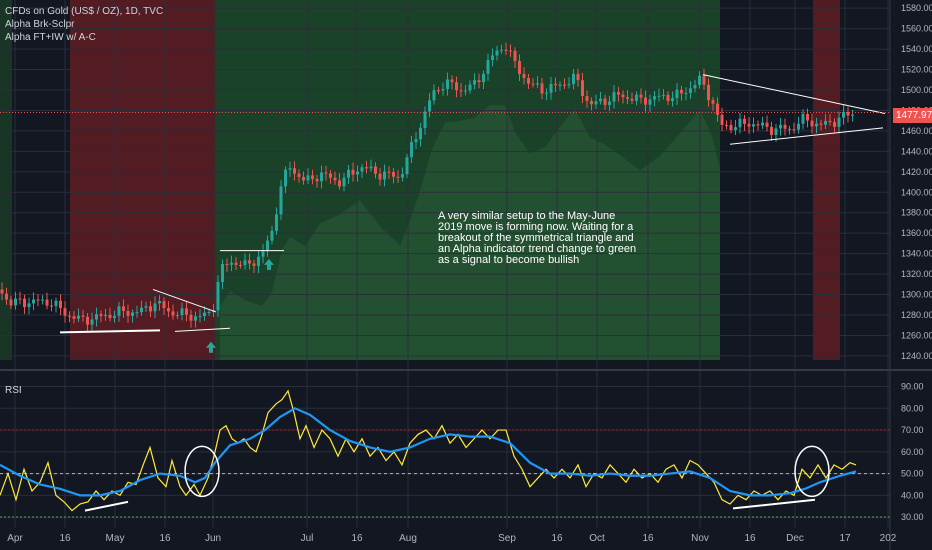 This screenshot has height=550, width=932. What do you see at coordinates (888, 538) in the screenshot?
I see `time-axis-label: 202` at bounding box center [888, 538].